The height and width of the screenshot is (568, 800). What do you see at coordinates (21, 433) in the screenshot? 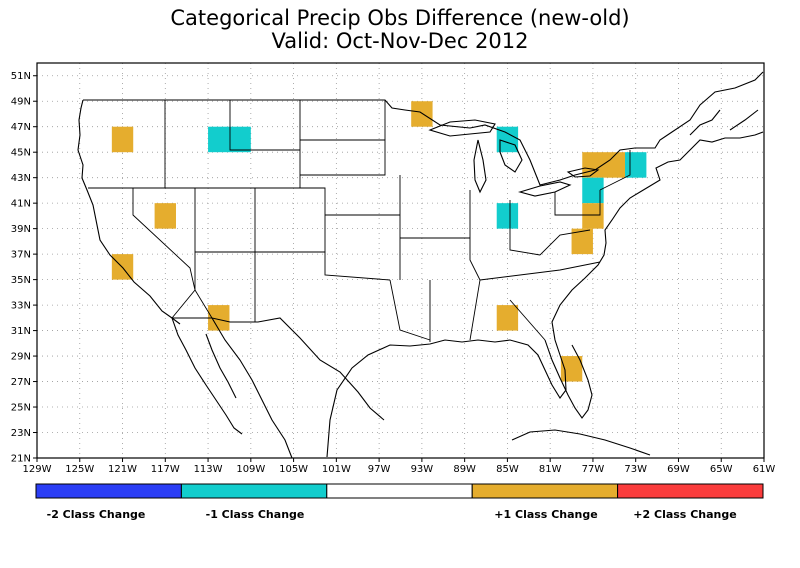
I see `lat-label: 23N` at bounding box center [21, 433].